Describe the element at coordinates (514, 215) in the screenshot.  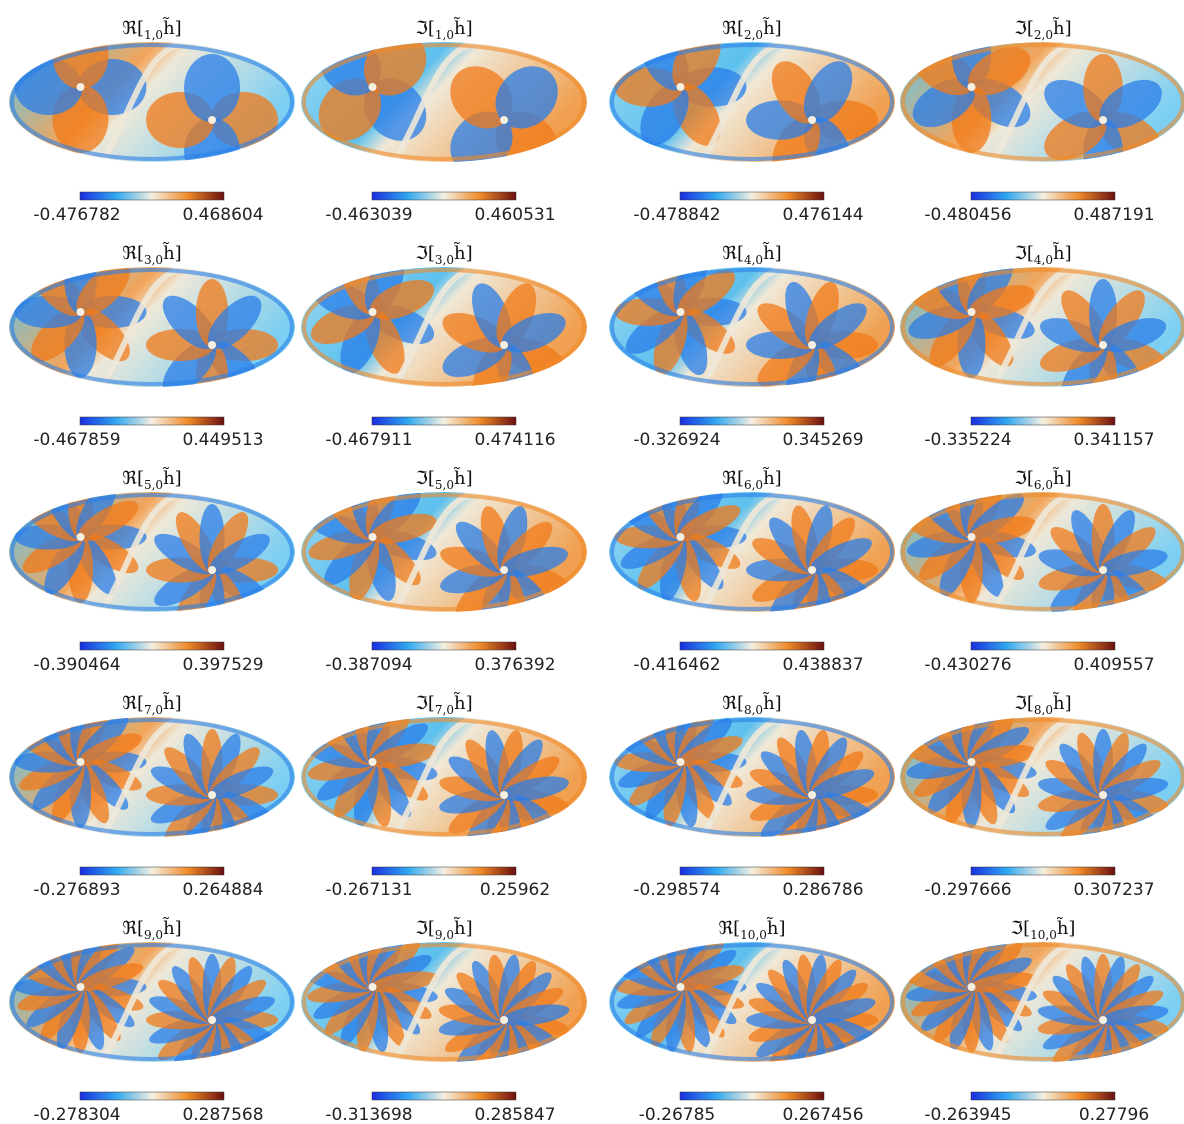
I see `colorbar-max-label: 0.460531` at that location.